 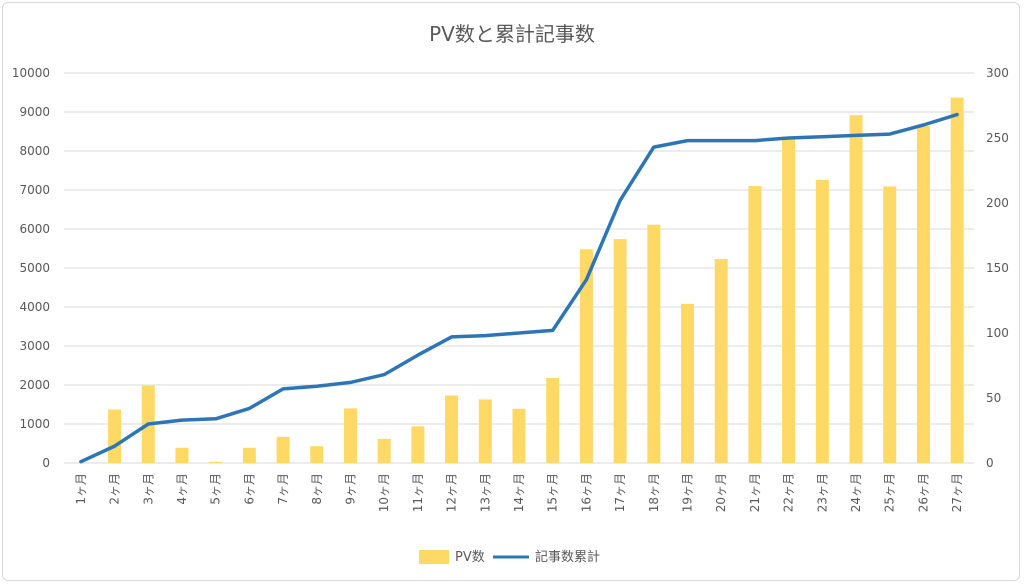 What do you see at coordinates (755, 492) in the screenshot?
I see `category-label: 21ヶ月` at bounding box center [755, 492].